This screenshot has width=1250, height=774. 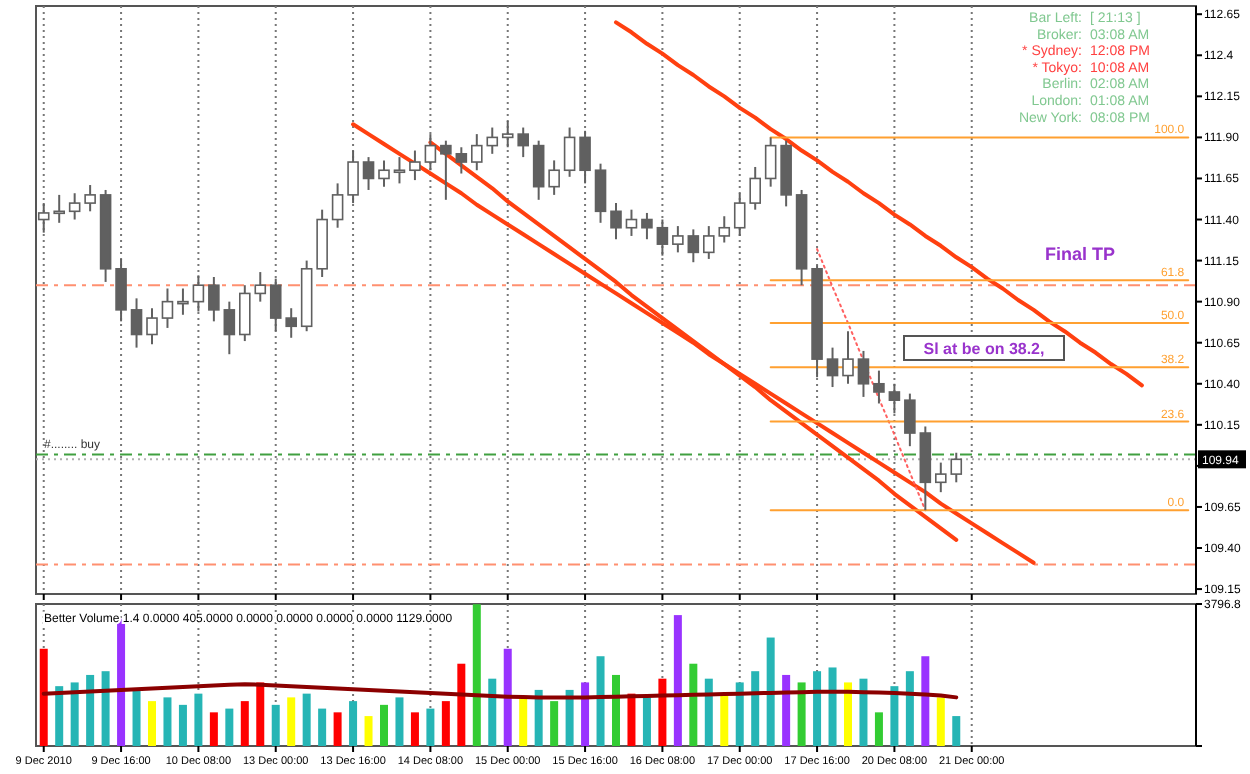 I want to click on annotation: Final TP, so click(x=1080, y=254).